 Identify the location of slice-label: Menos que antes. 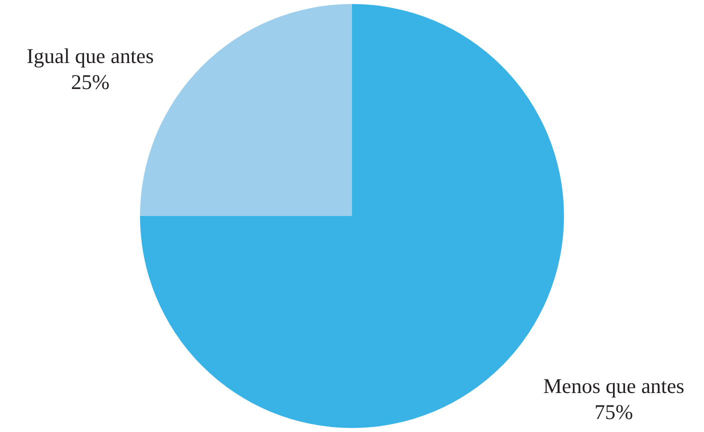
(613, 386).